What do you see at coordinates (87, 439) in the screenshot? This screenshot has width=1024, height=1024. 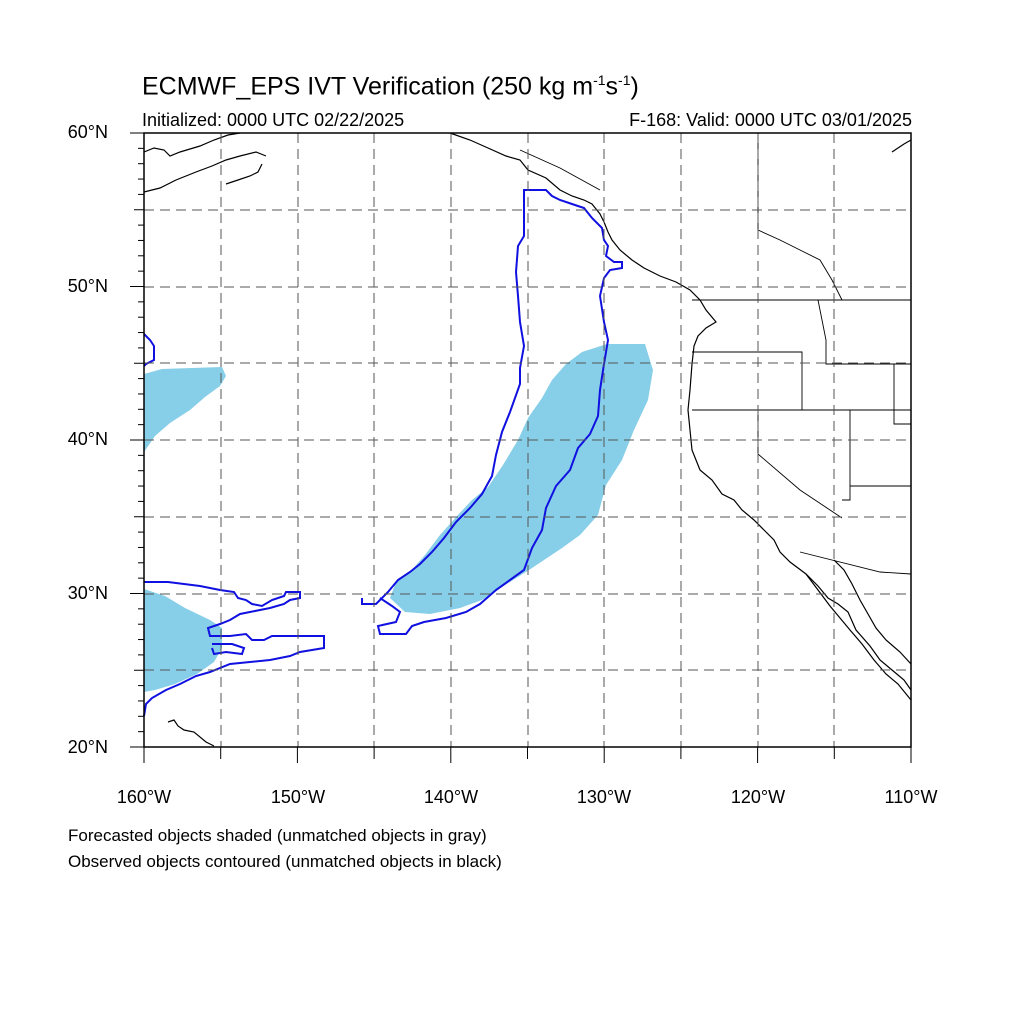 I see `lat-label-40n: 40°N` at bounding box center [87, 439].